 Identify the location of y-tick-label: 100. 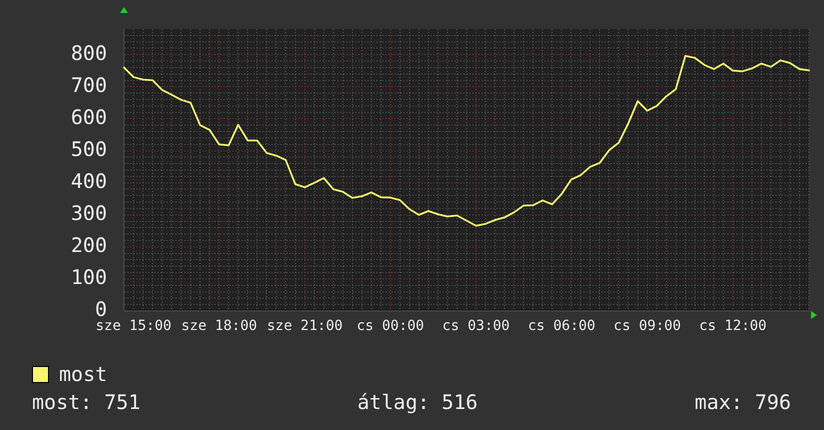
(88, 277).